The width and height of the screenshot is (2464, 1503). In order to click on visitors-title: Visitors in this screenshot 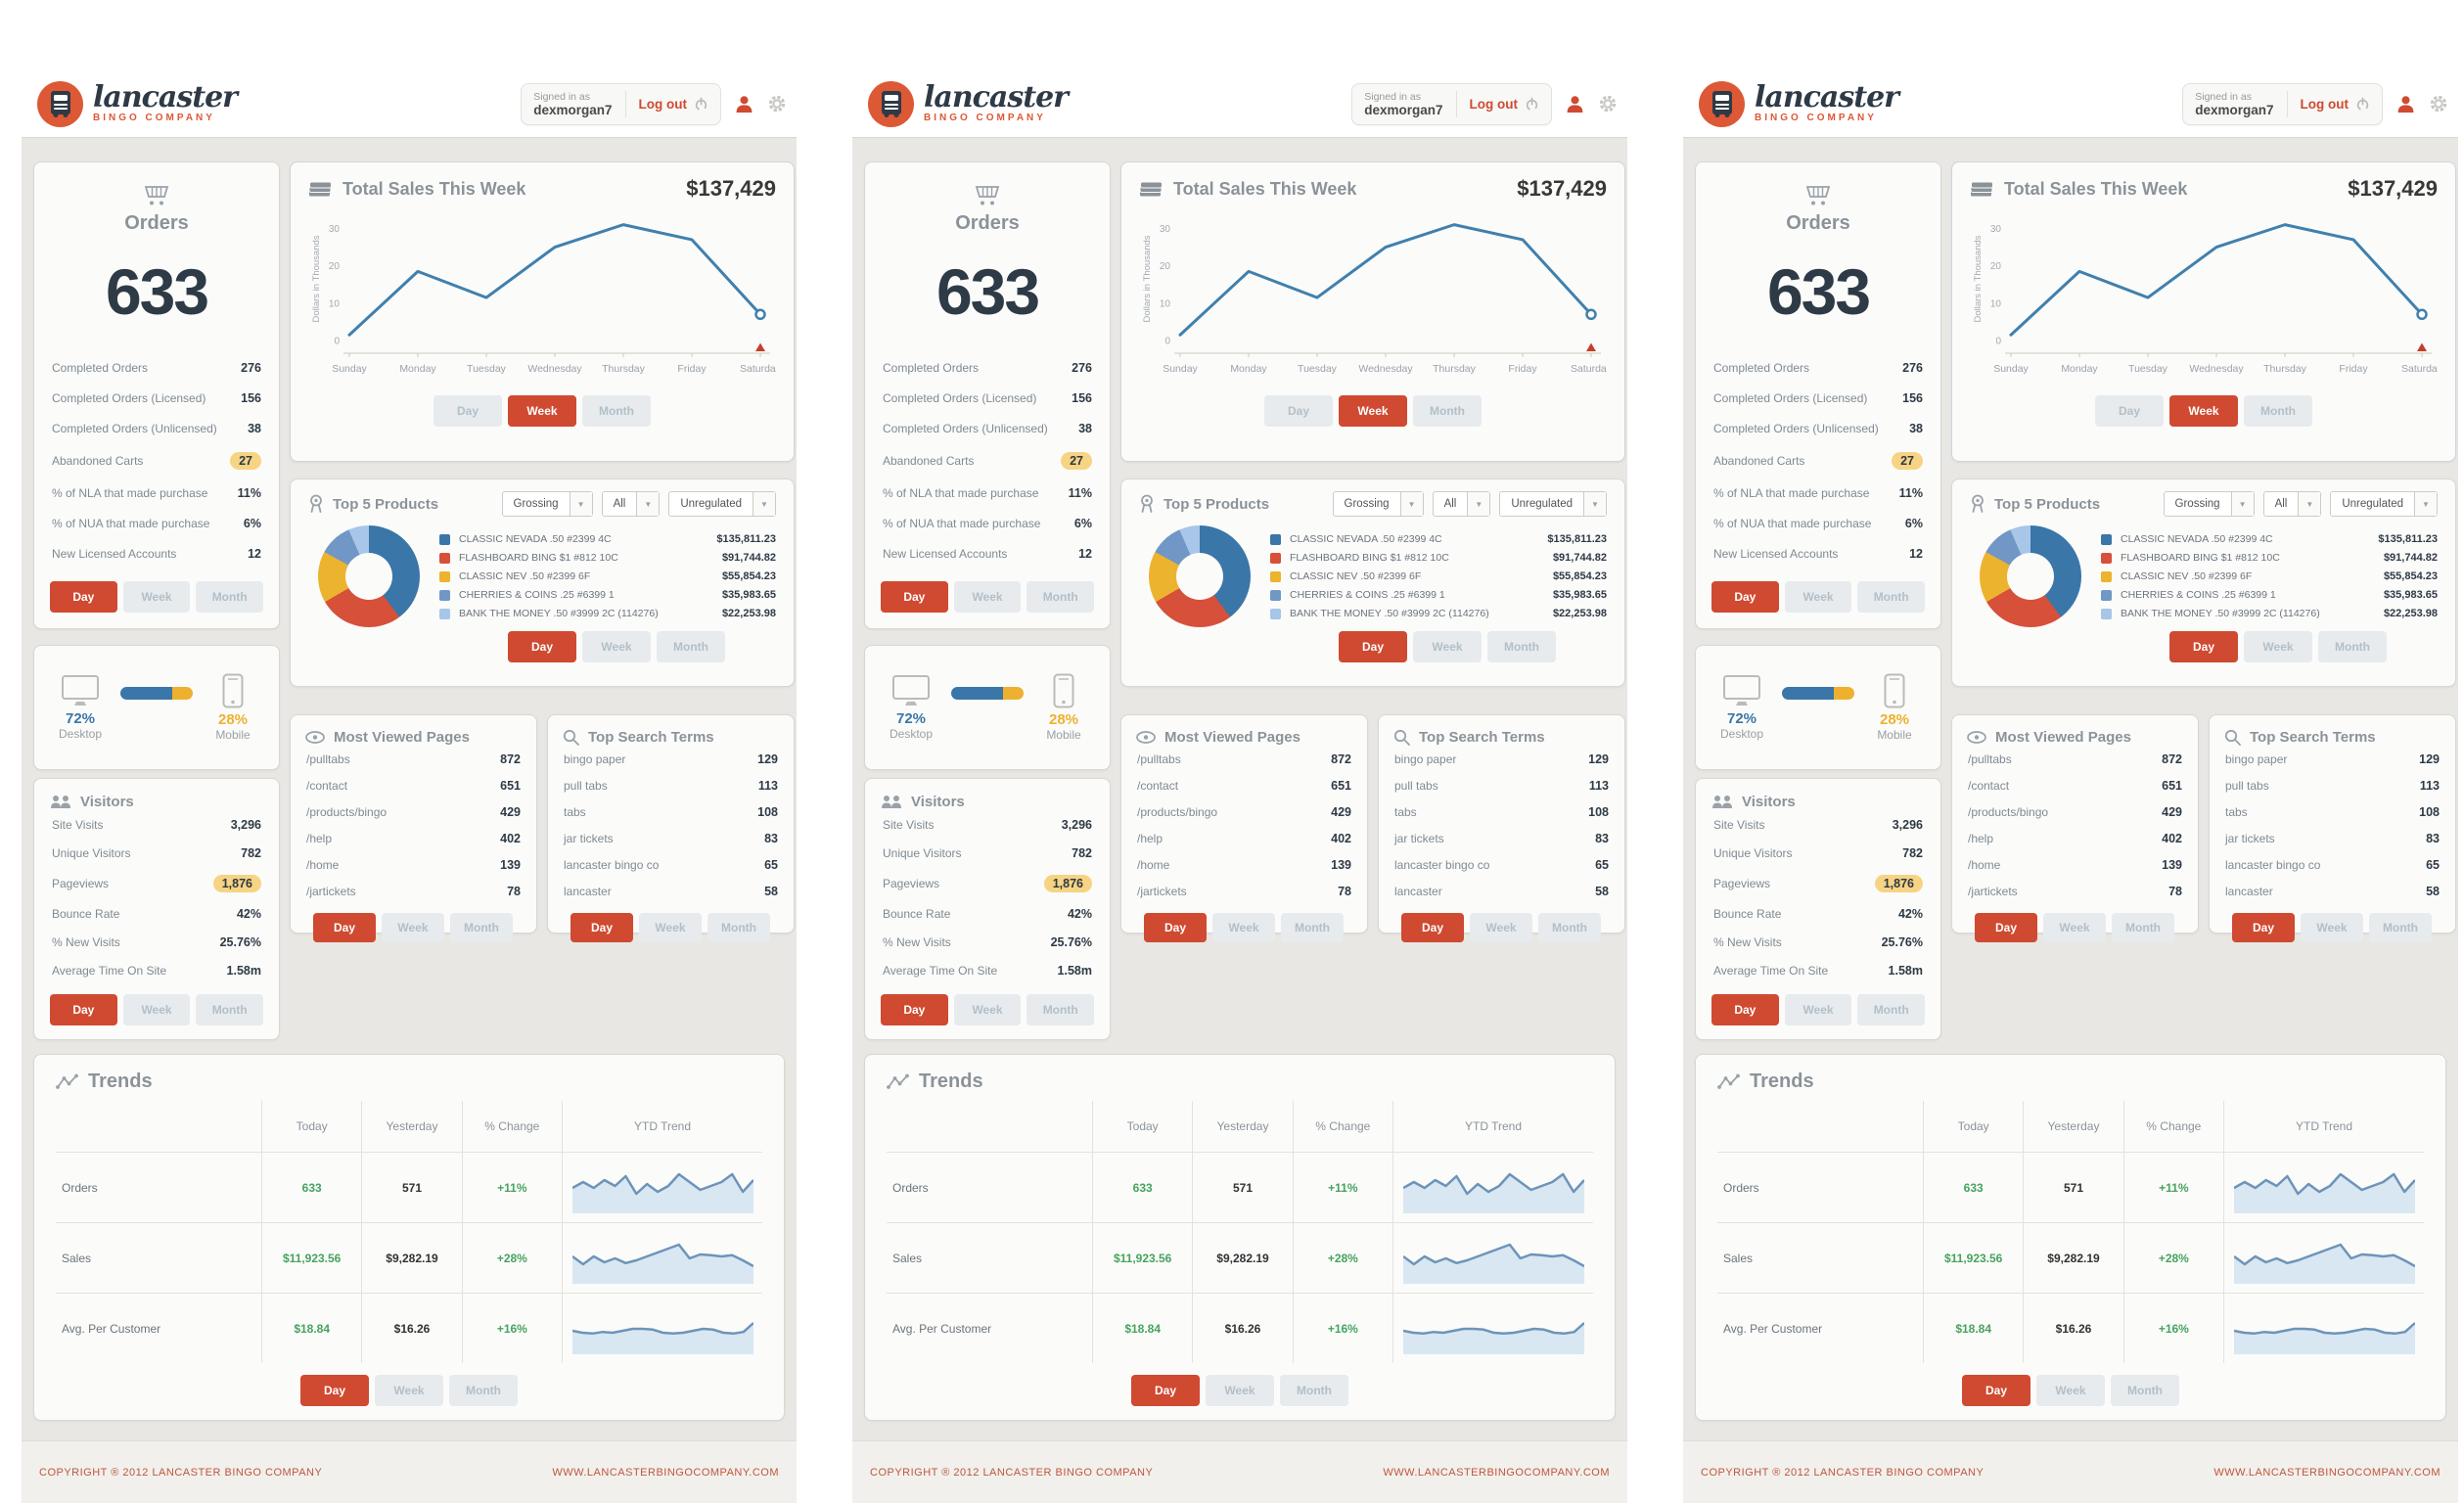, I will do `click(938, 802)`.